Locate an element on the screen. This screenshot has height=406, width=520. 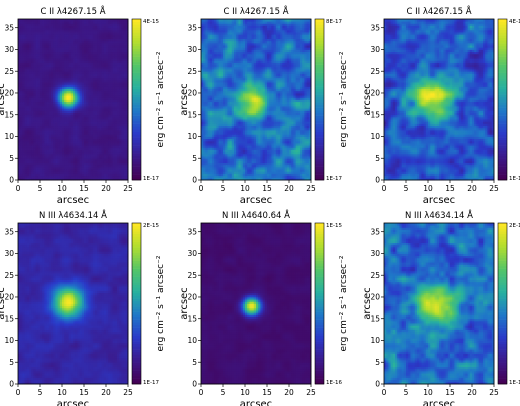
y-tick-label: 5 is located at coordinates (11, 158).